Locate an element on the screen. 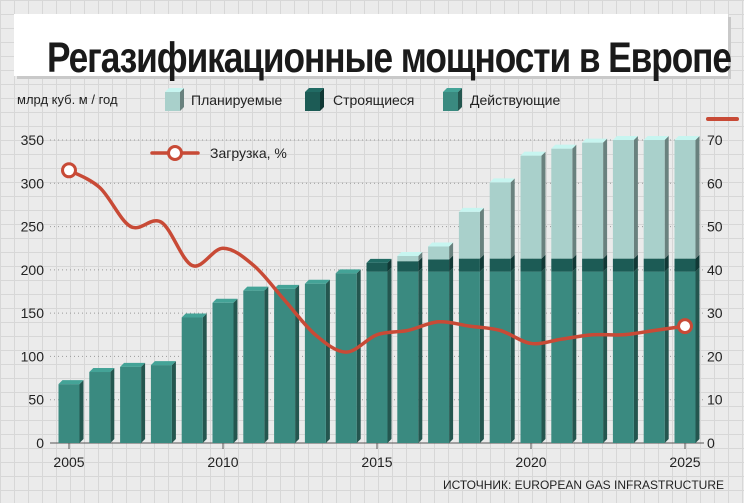 The width and height of the screenshot is (744, 503). x-tick-label: 2025 is located at coordinates (684, 462).